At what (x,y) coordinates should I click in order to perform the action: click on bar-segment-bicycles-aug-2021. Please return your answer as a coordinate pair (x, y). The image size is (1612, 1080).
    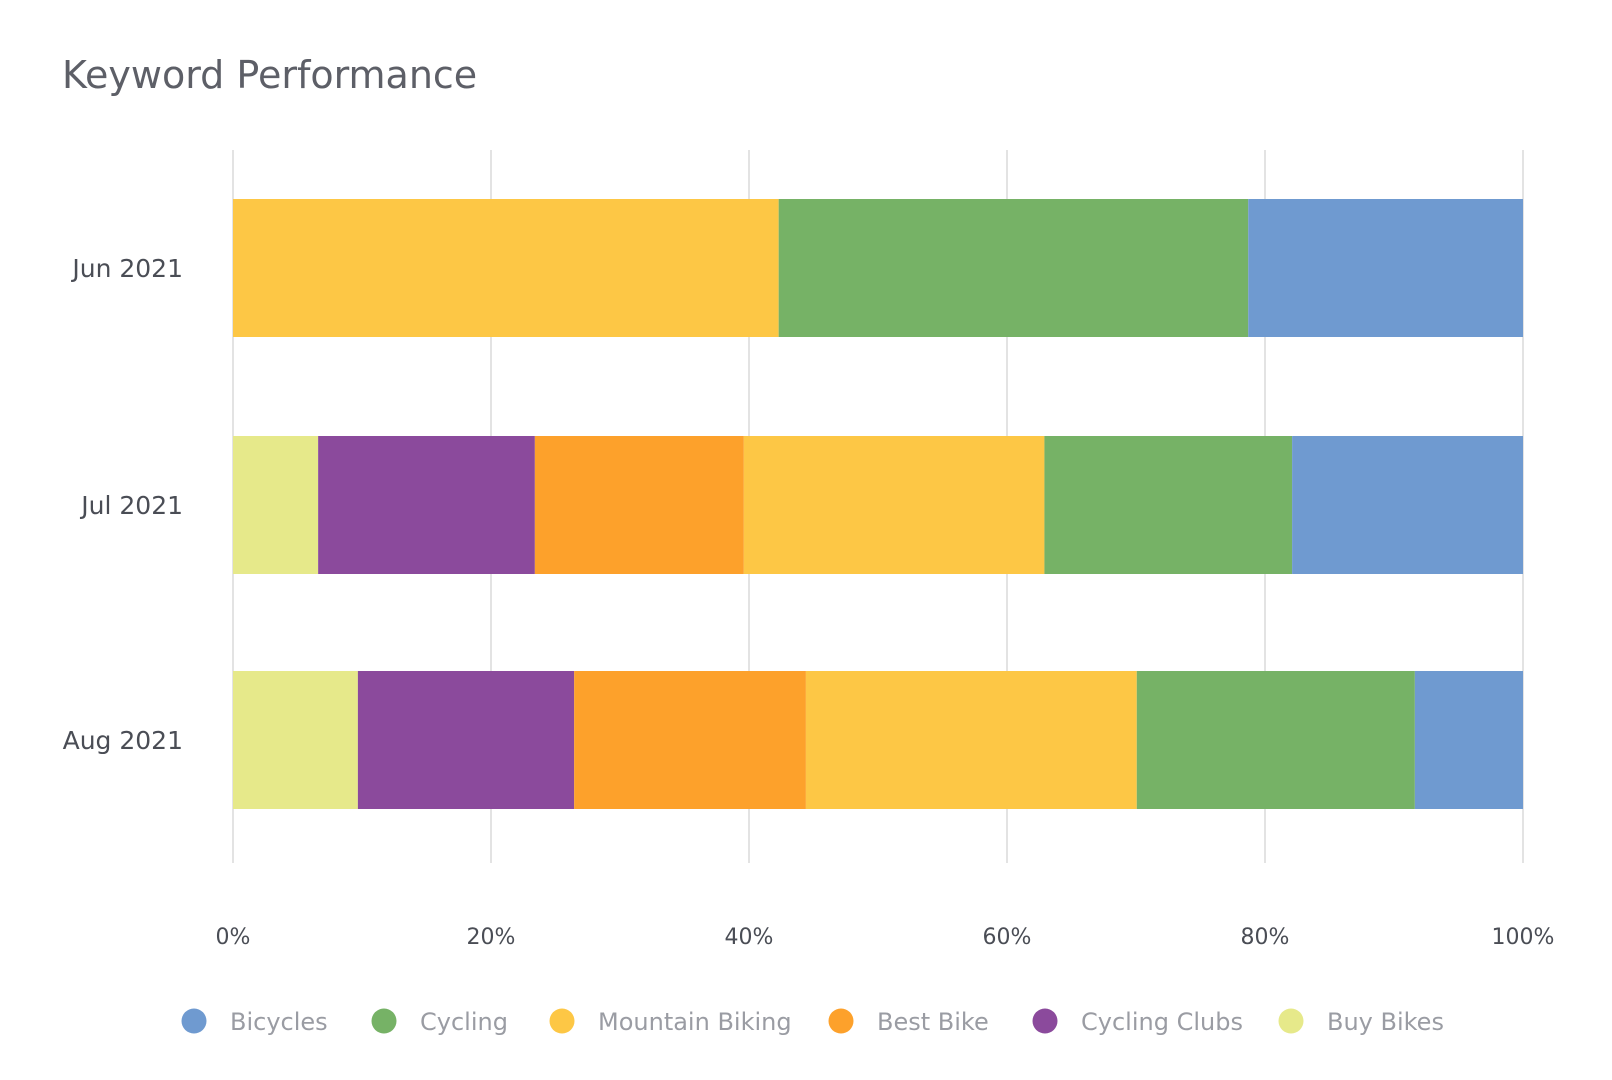
    Looking at the image, I should click on (1468, 740).